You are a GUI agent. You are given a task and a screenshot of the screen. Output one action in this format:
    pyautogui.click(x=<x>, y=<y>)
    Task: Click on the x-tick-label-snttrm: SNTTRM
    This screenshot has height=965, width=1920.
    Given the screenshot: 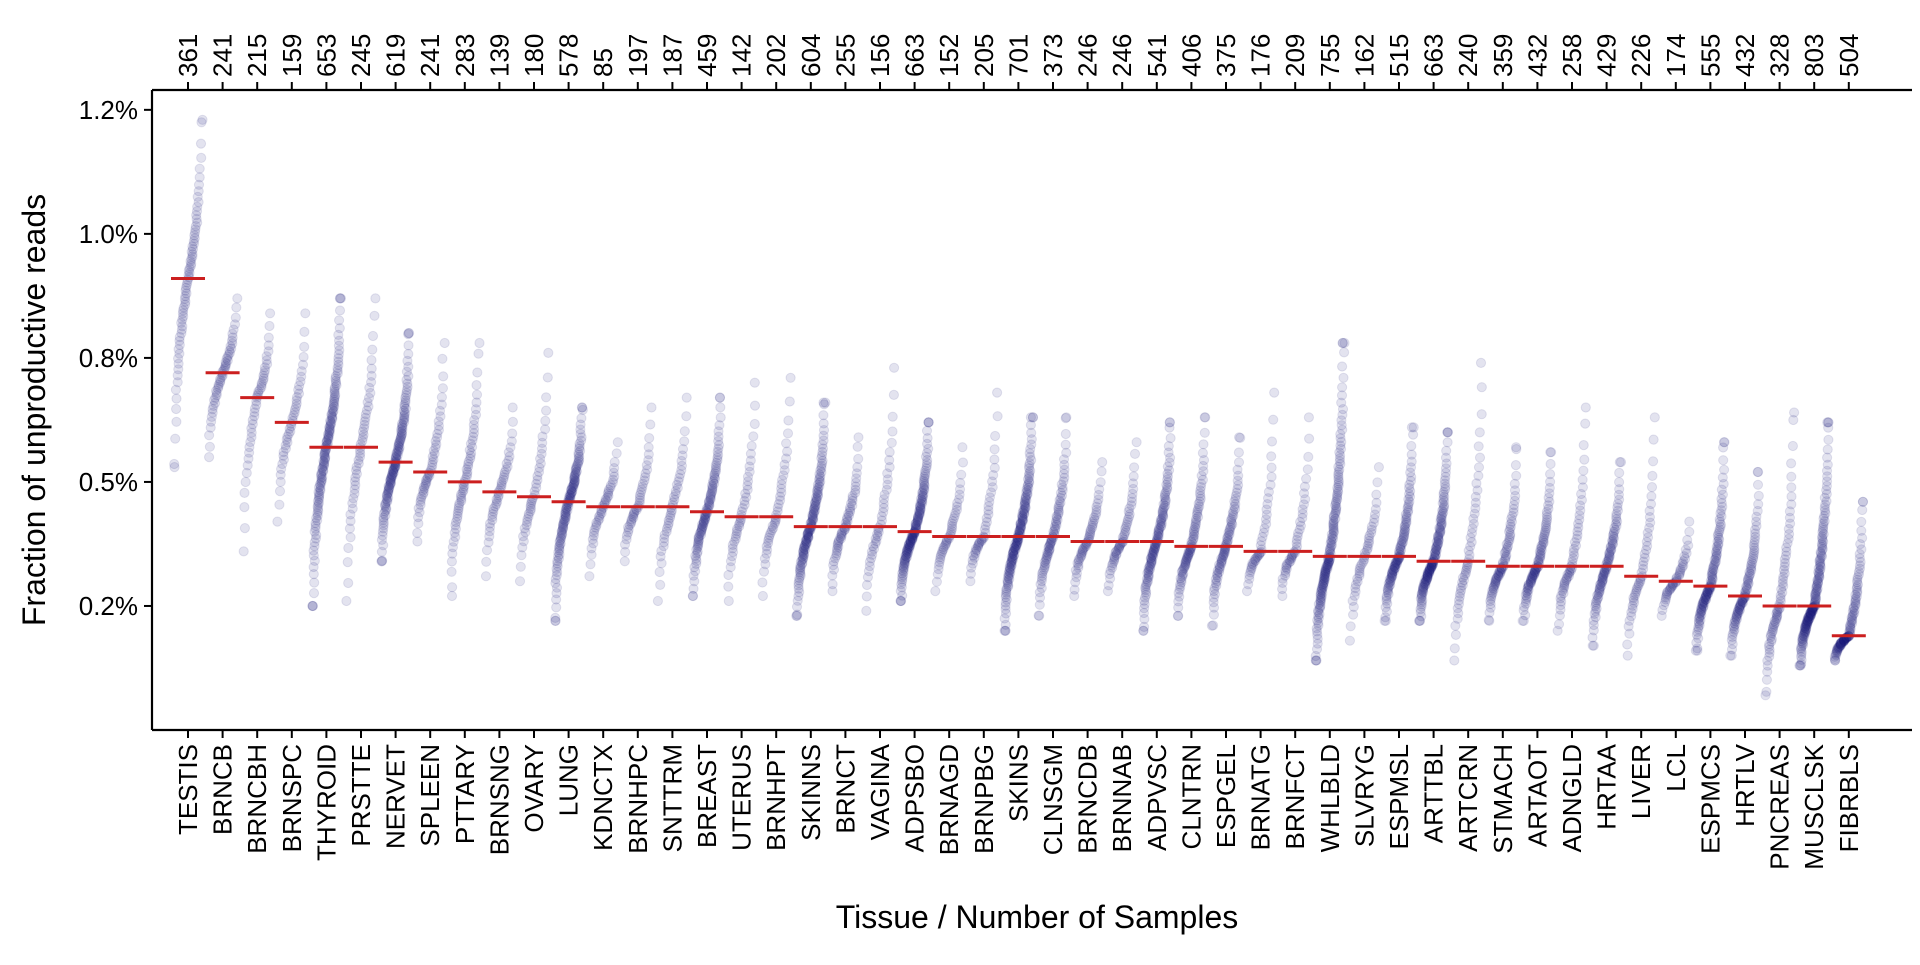 What is the action you would take?
    pyautogui.click(x=672, y=798)
    